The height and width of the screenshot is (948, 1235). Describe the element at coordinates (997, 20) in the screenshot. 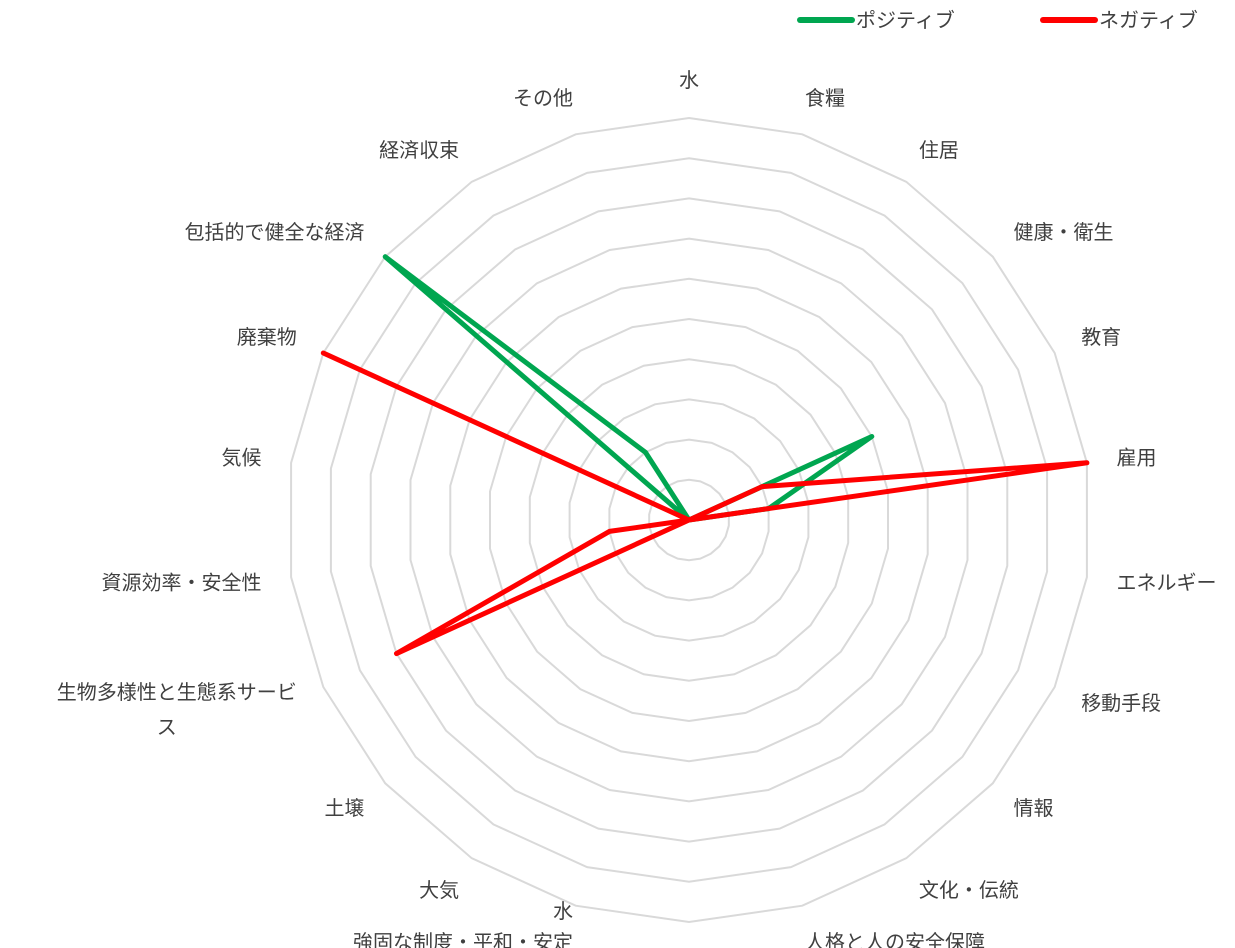

I see `legend: ポジティブ ネガティブ` at that location.